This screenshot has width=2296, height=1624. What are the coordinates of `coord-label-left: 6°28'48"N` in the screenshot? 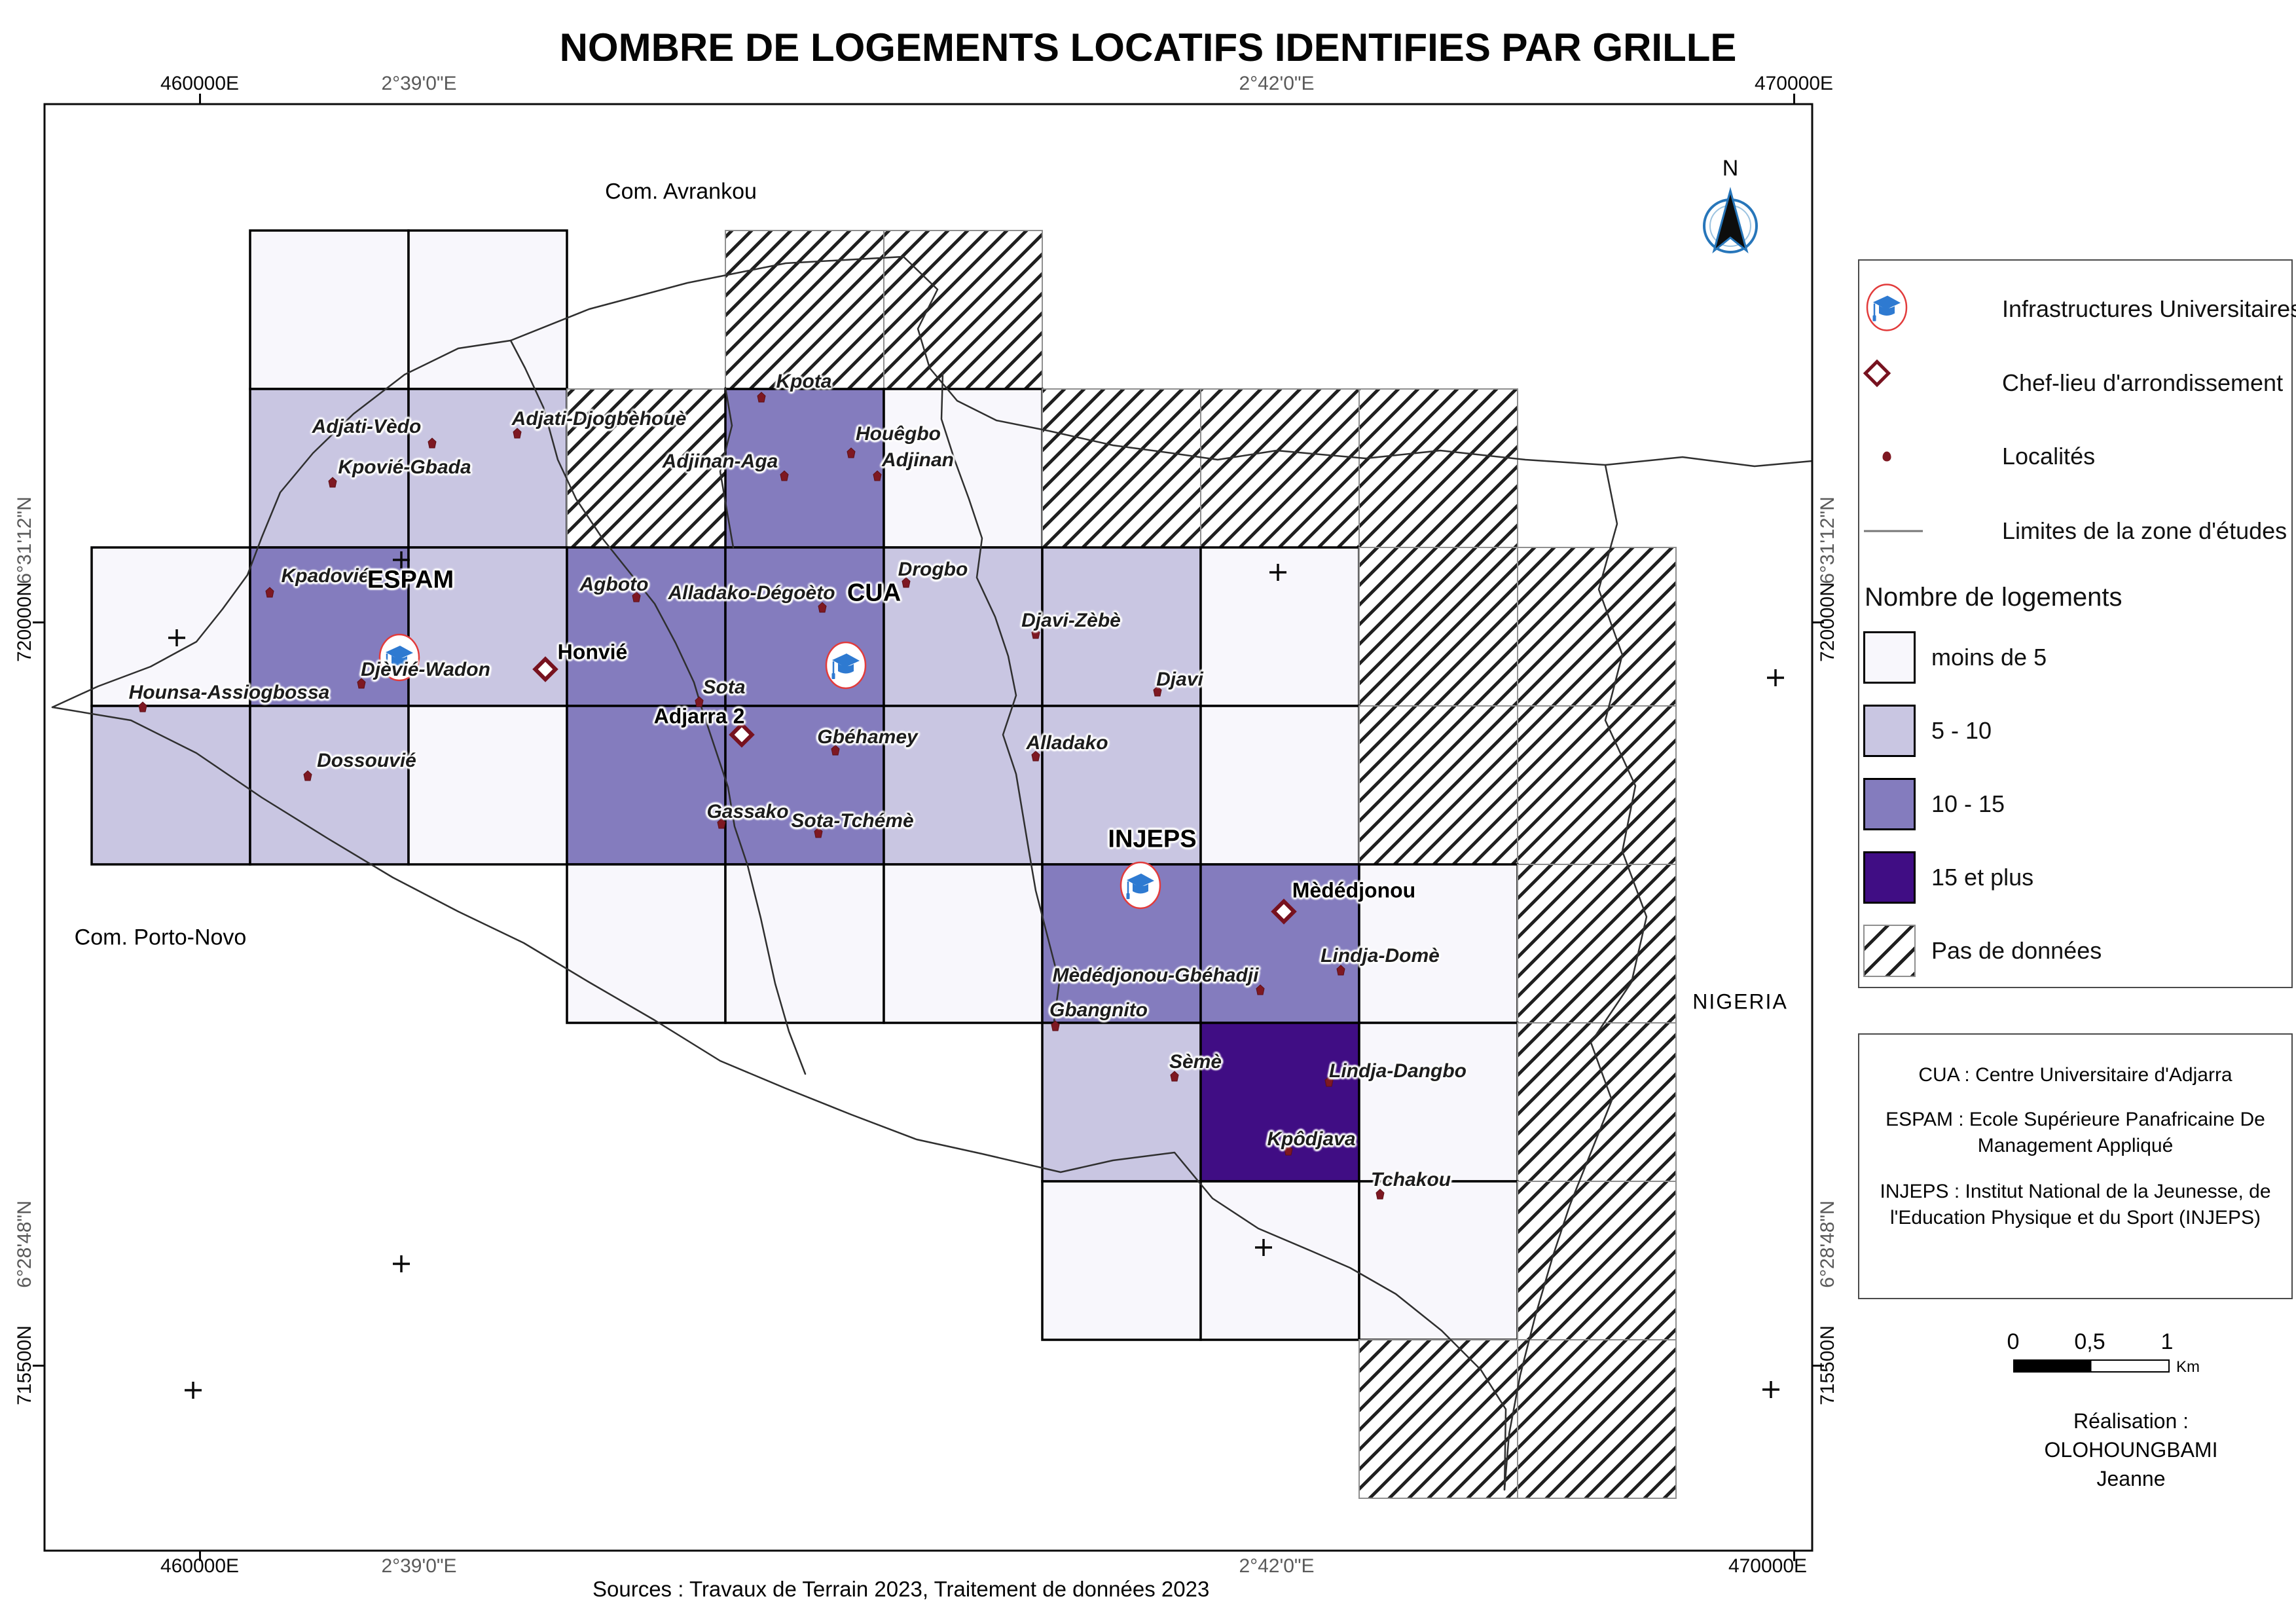 It's located at (24, 1244).